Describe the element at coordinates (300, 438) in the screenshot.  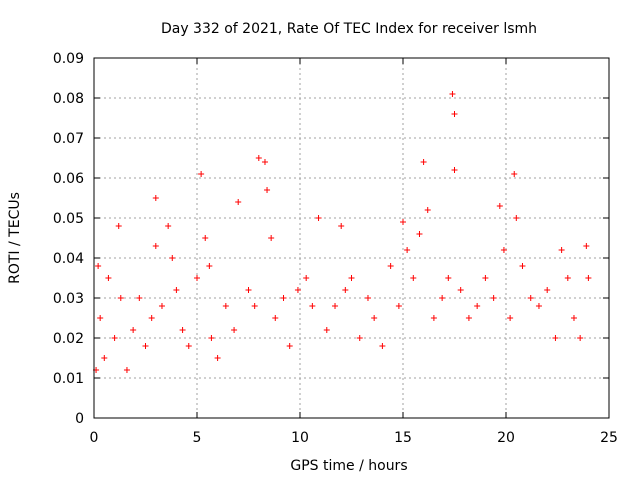
I see `x-tick-label: 10` at that location.